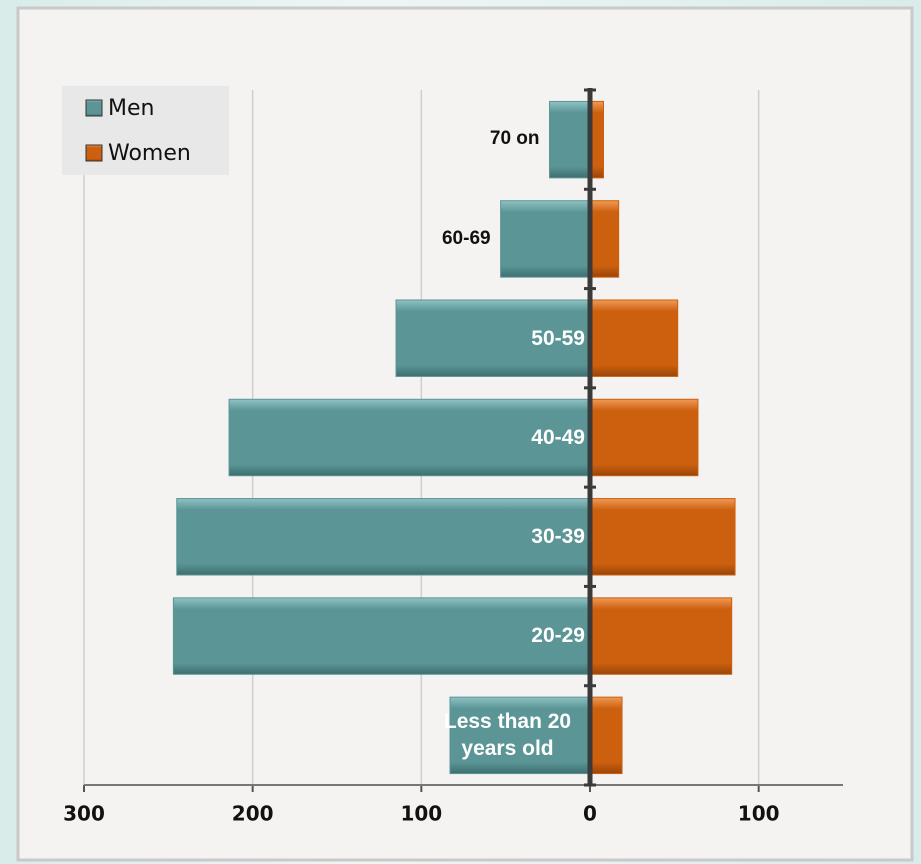 This screenshot has height=864, width=921. I want to click on category-label: 60-69, so click(466, 238).